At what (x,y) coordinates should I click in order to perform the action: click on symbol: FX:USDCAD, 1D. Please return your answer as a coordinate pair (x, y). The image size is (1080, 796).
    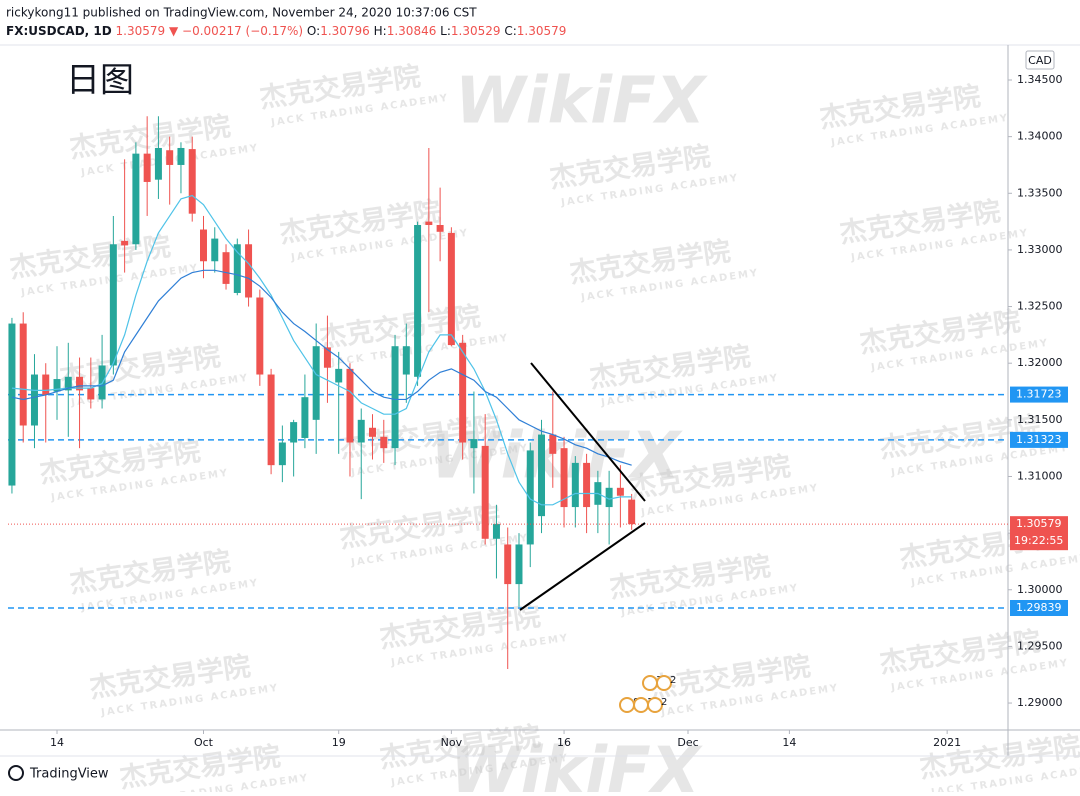
    Looking at the image, I should click on (59, 31).